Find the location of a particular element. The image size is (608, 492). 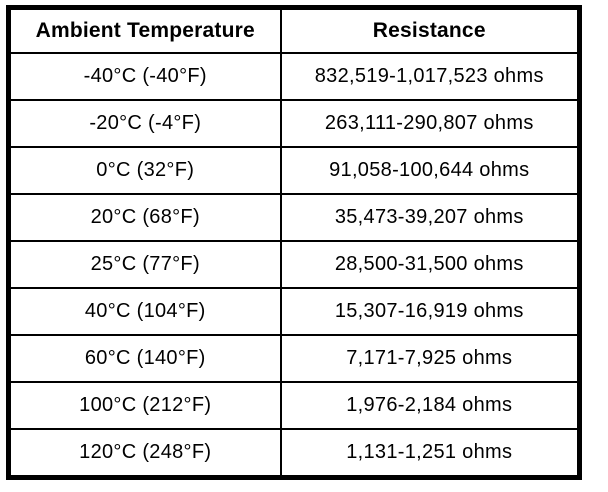

temperature-cell: 25°C (77°F) is located at coordinates (144, 264).